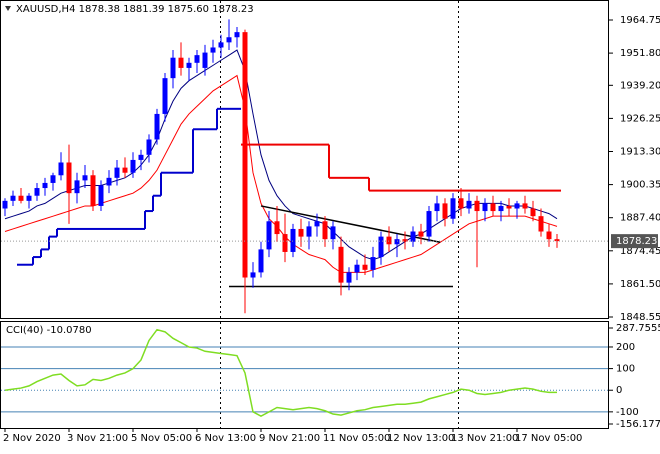  Describe the element at coordinates (625, 347) in the screenshot. I see `y-tick-label: 200` at that location.